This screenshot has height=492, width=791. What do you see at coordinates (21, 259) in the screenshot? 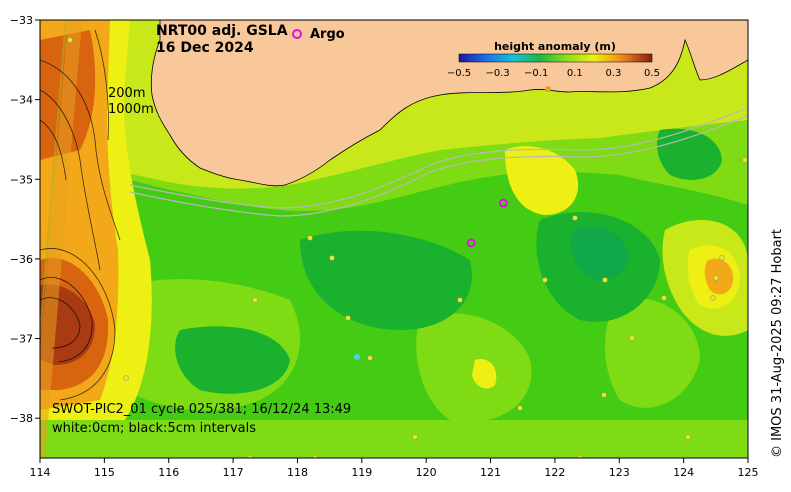
I see `y-tick-label: −36` at bounding box center [21, 259].